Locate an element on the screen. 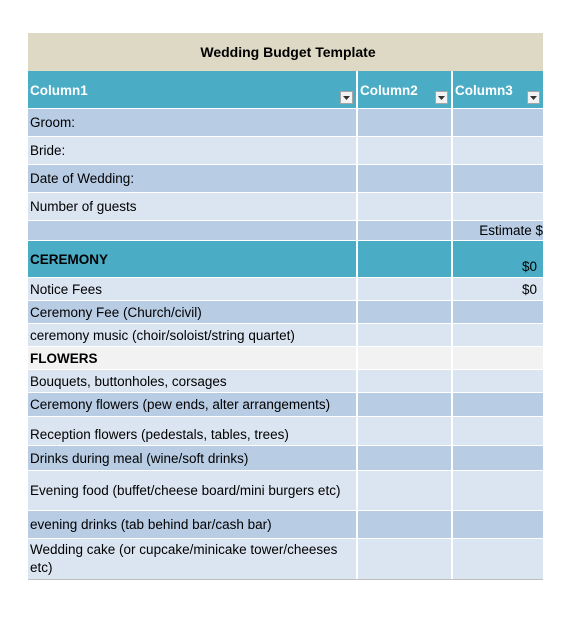  ceremony-total: $0 is located at coordinates (529, 266).